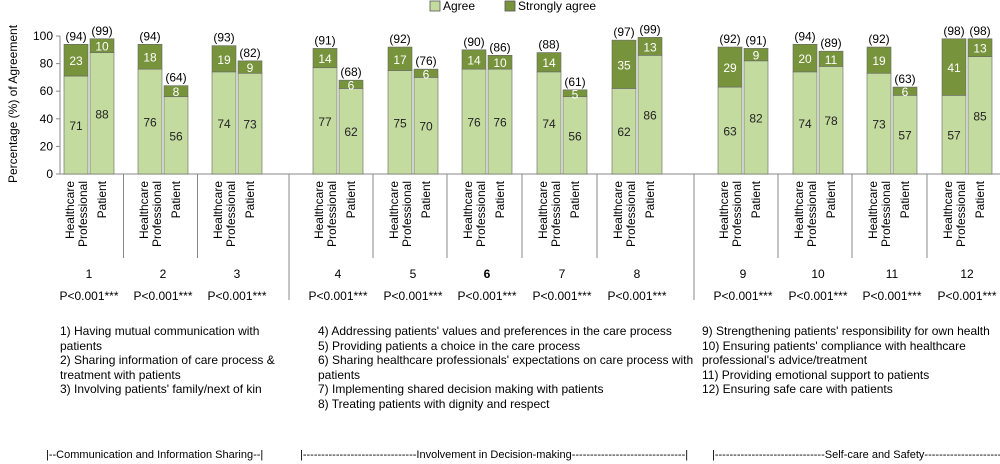  What do you see at coordinates (13, 103) in the screenshot?
I see `y-axis-label: Percentage (%) of Agreement` at bounding box center [13, 103].